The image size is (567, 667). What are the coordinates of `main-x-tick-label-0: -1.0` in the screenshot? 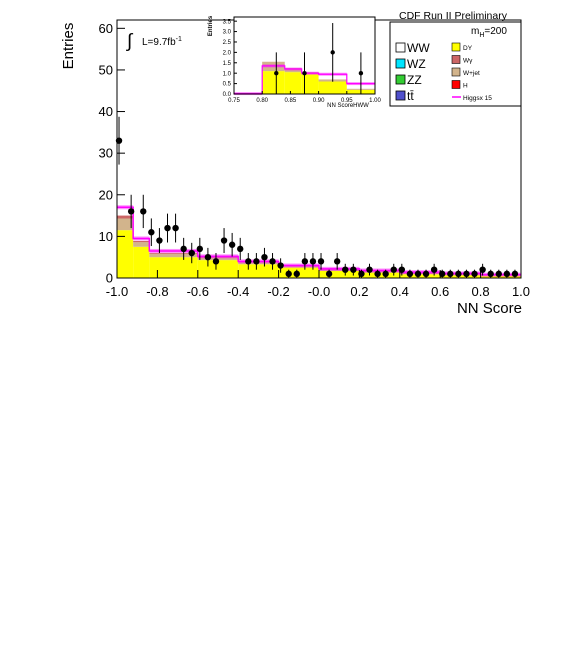 It's located at (117, 291).